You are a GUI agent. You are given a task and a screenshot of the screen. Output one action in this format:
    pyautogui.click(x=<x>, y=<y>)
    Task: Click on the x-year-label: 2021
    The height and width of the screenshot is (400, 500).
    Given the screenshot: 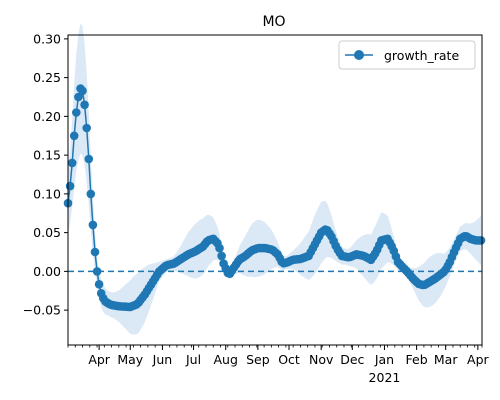 What is the action you would take?
    pyautogui.click(x=385, y=377)
    